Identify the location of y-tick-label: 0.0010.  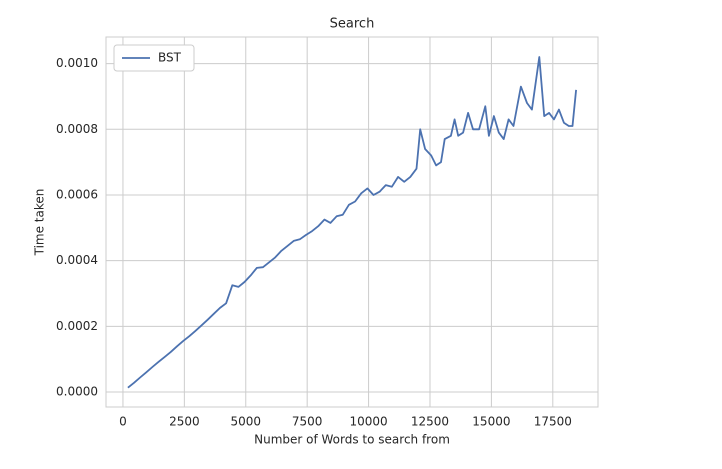
(77, 63).